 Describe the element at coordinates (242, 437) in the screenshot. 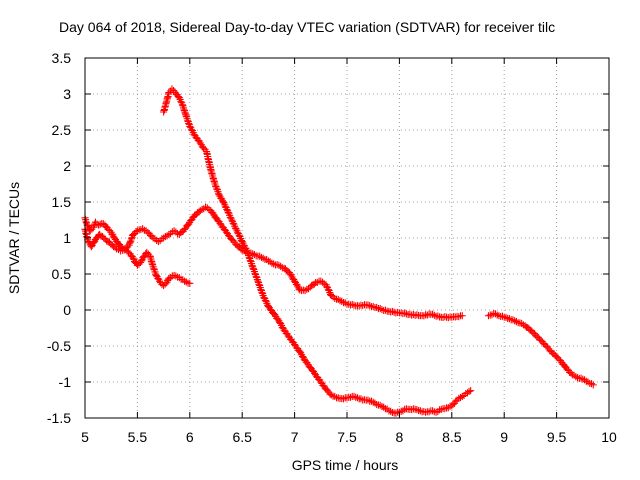

I see `x-tick-label: 6.5` at that location.